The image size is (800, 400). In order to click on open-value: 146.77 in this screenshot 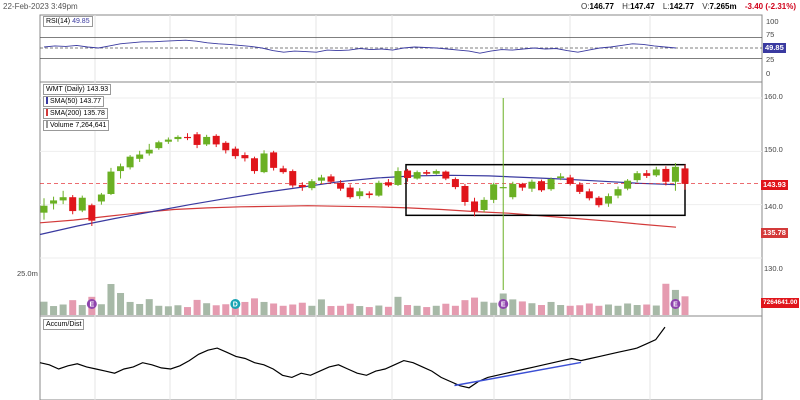, I will do `click(601, 6)`.